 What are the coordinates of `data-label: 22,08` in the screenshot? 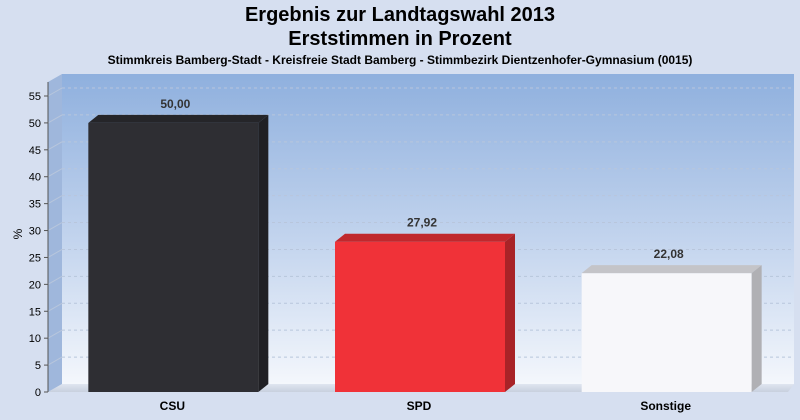 It's located at (669, 254).